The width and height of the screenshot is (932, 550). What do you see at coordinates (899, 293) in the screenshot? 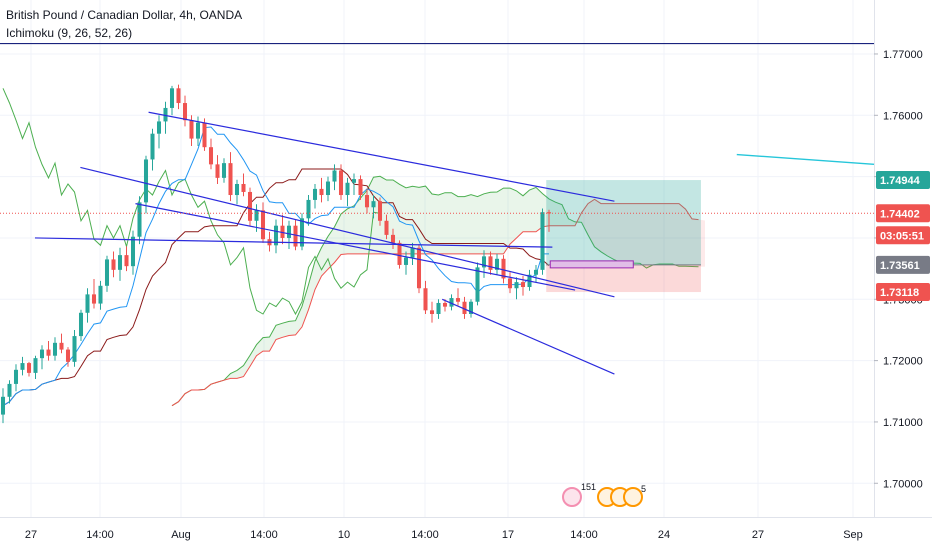
I see `price-tag-label: 1.73118` at bounding box center [899, 293].